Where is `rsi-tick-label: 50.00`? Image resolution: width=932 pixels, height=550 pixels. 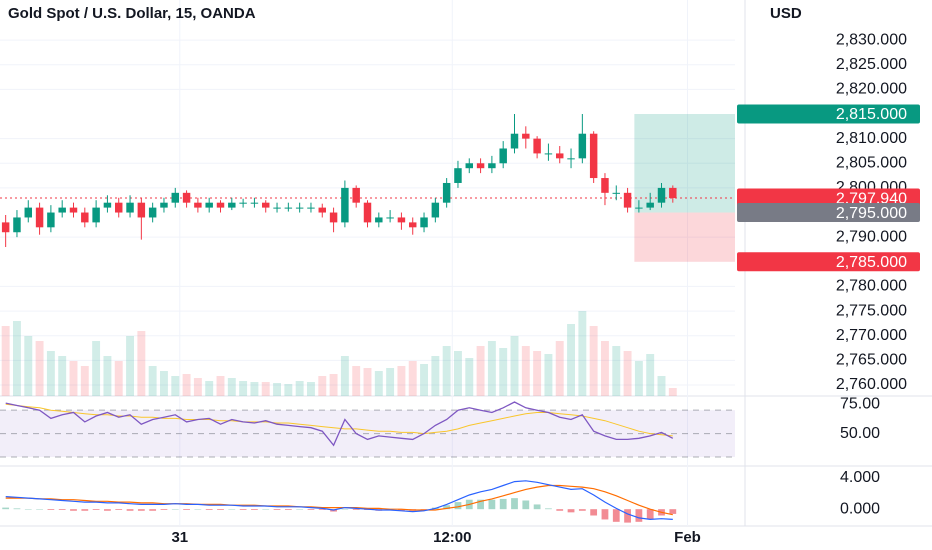
rsi-tick-label: 50.00 is located at coordinates (860, 433).